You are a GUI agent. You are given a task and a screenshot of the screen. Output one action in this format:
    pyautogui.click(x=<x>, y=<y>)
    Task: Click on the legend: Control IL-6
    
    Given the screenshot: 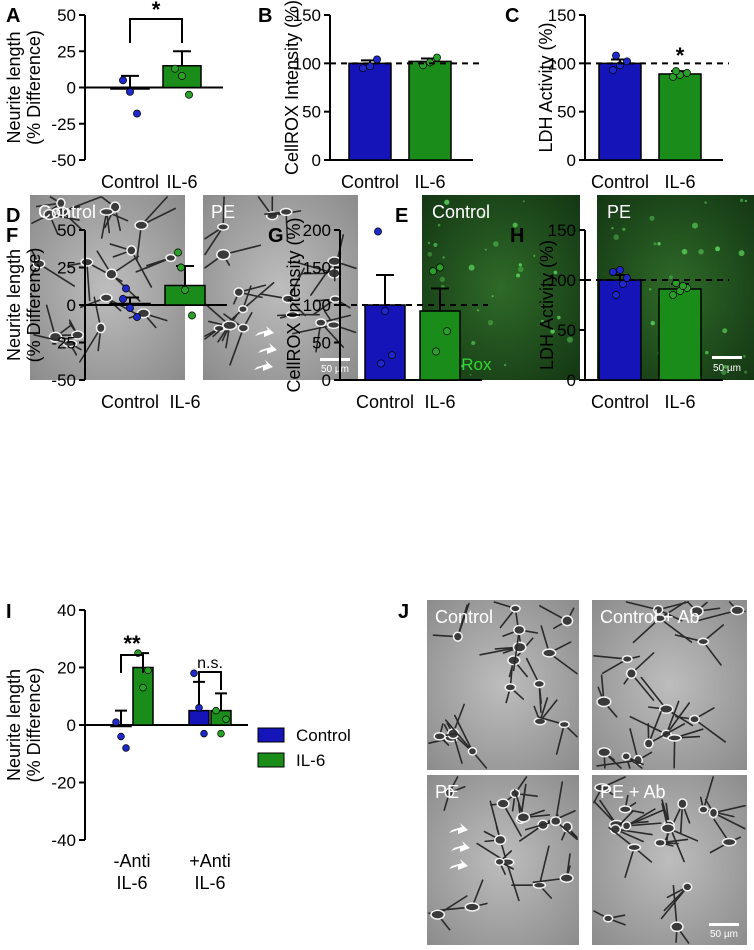 What is the action you would take?
    pyautogui.click(x=304, y=748)
    